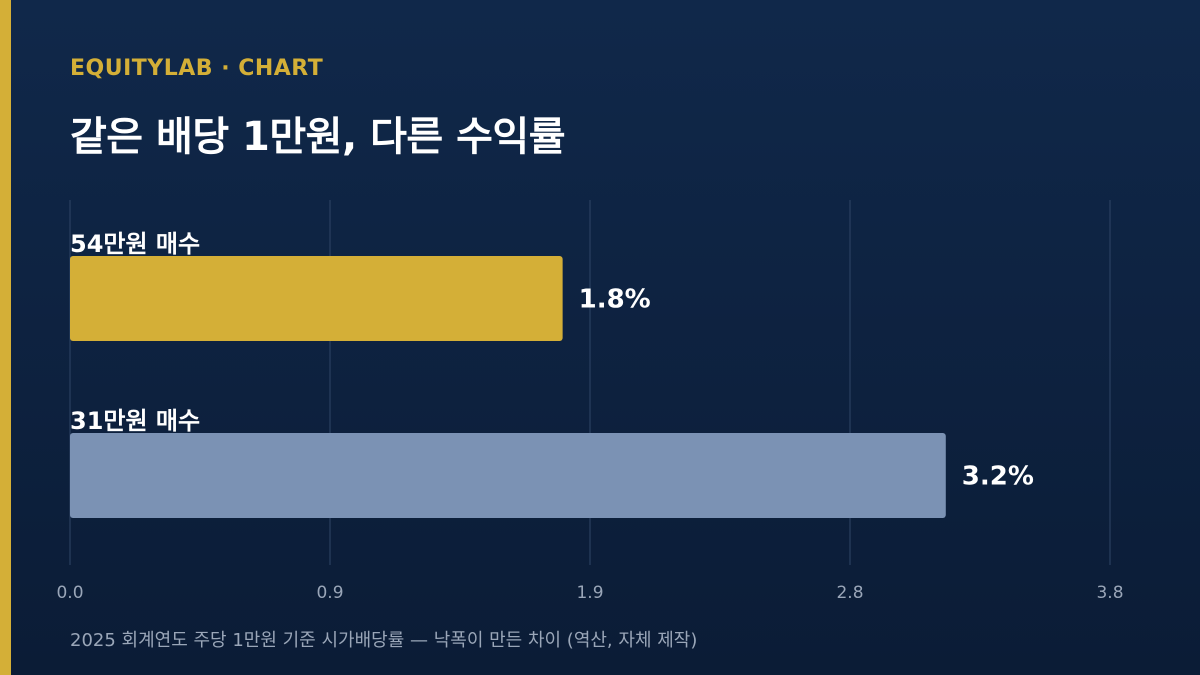 The height and width of the screenshot is (675, 1200). What do you see at coordinates (998, 477) in the screenshot?
I see `bar-value-label: 3.2%` at bounding box center [998, 477].